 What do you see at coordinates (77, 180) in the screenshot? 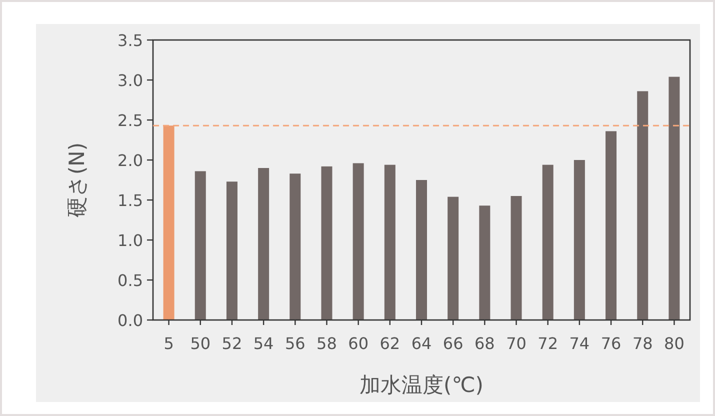
I see `y-axis-title: 硬さ(N)` at bounding box center [77, 180].